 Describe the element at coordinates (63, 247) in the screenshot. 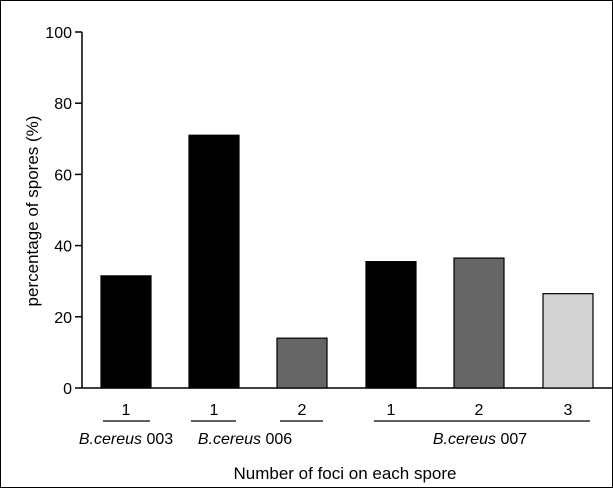

I see `y-tick-label: 40` at that location.